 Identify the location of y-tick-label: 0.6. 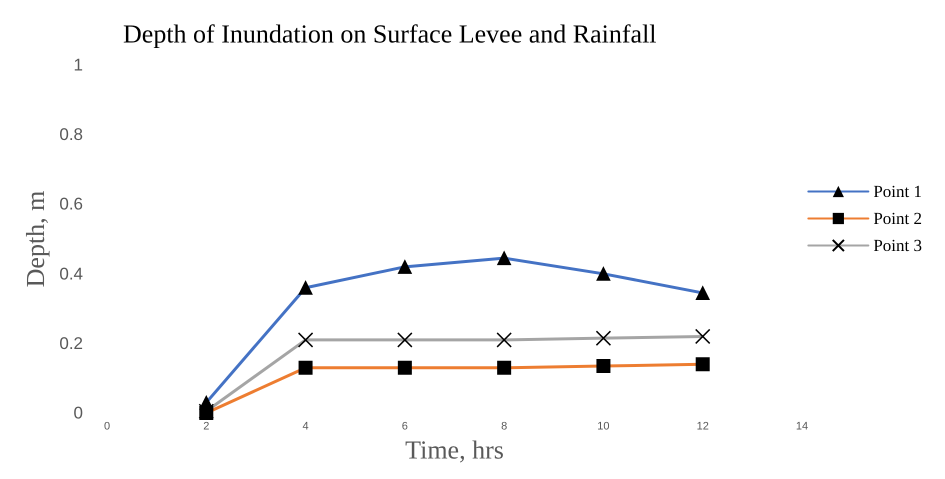
(71, 204).